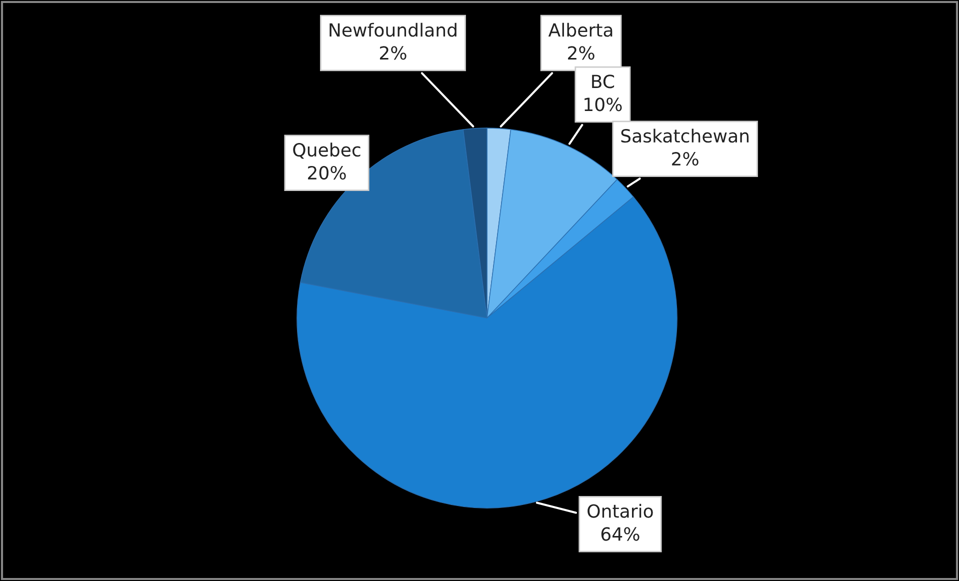 Image resolution: width=959 pixels, height=581 pixels. Describe the element at coordinates (327, 173) in the screenshot. I see `data-label: 20%` at that location.